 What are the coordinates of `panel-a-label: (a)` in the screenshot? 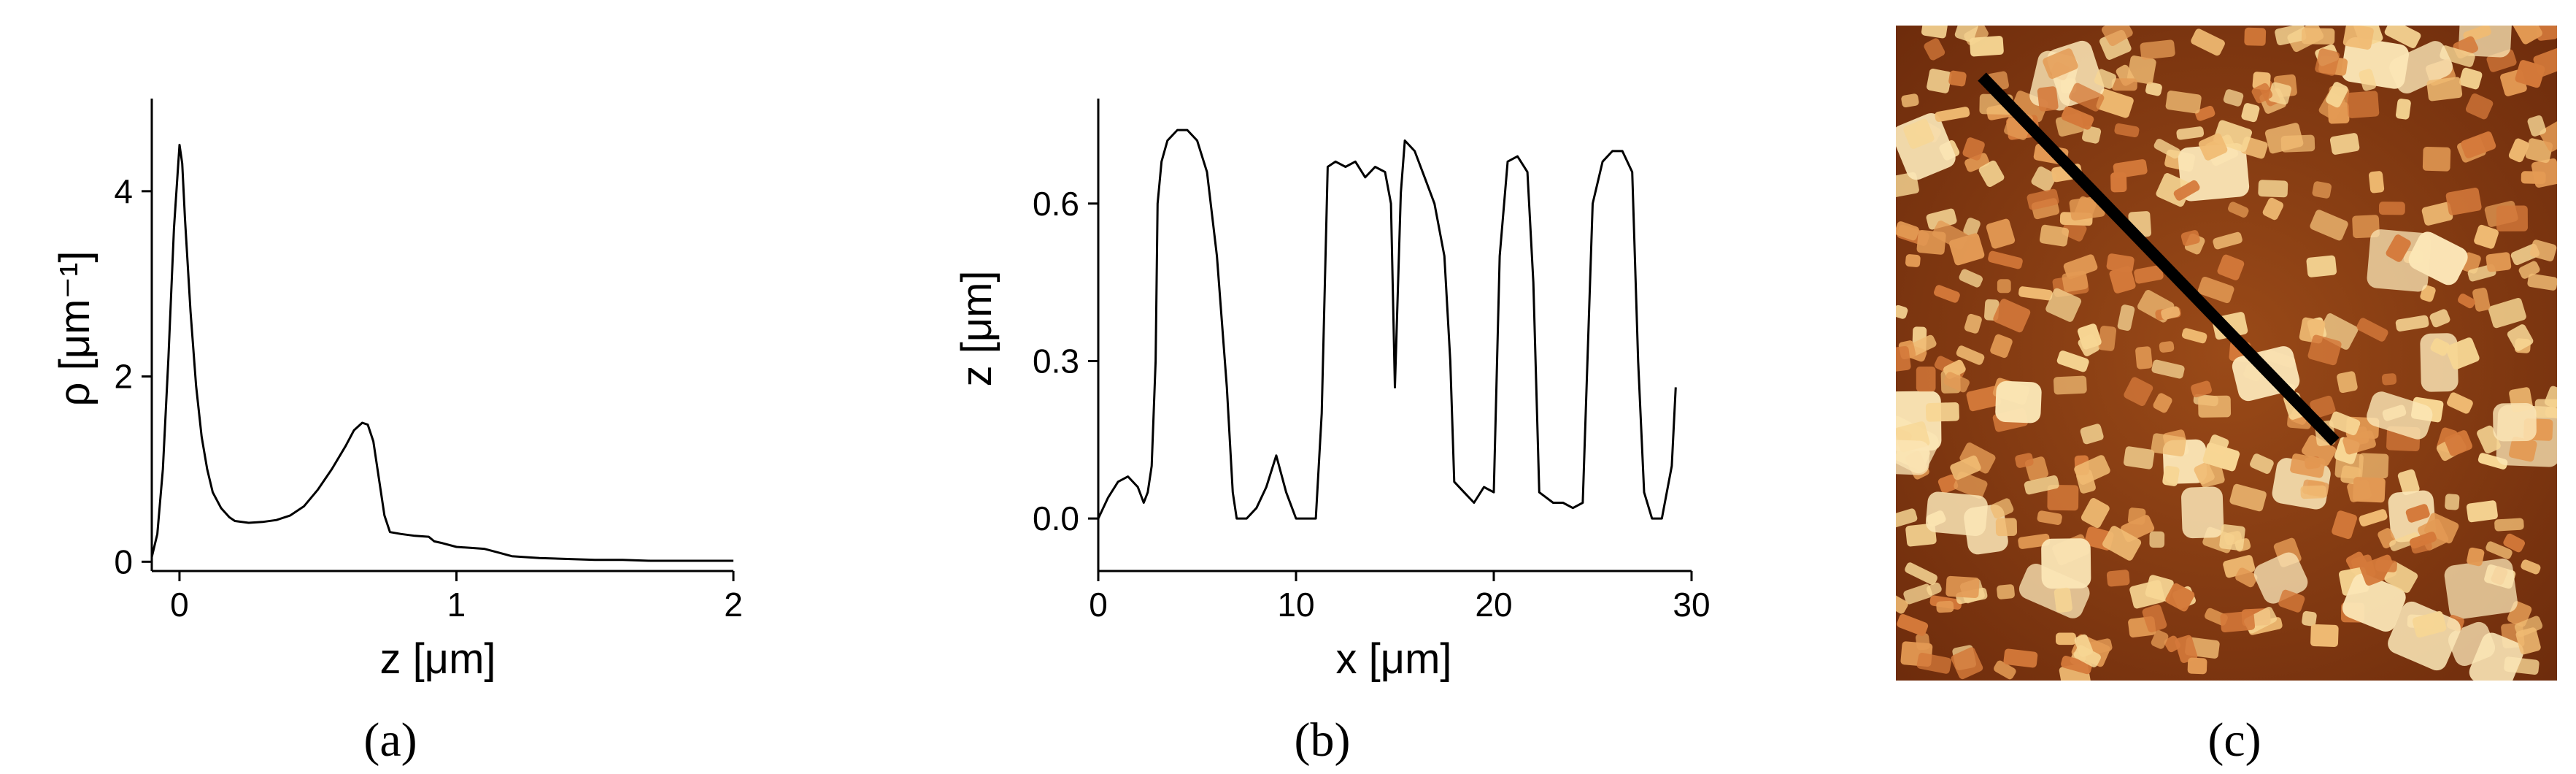 It's located at (390, 740).